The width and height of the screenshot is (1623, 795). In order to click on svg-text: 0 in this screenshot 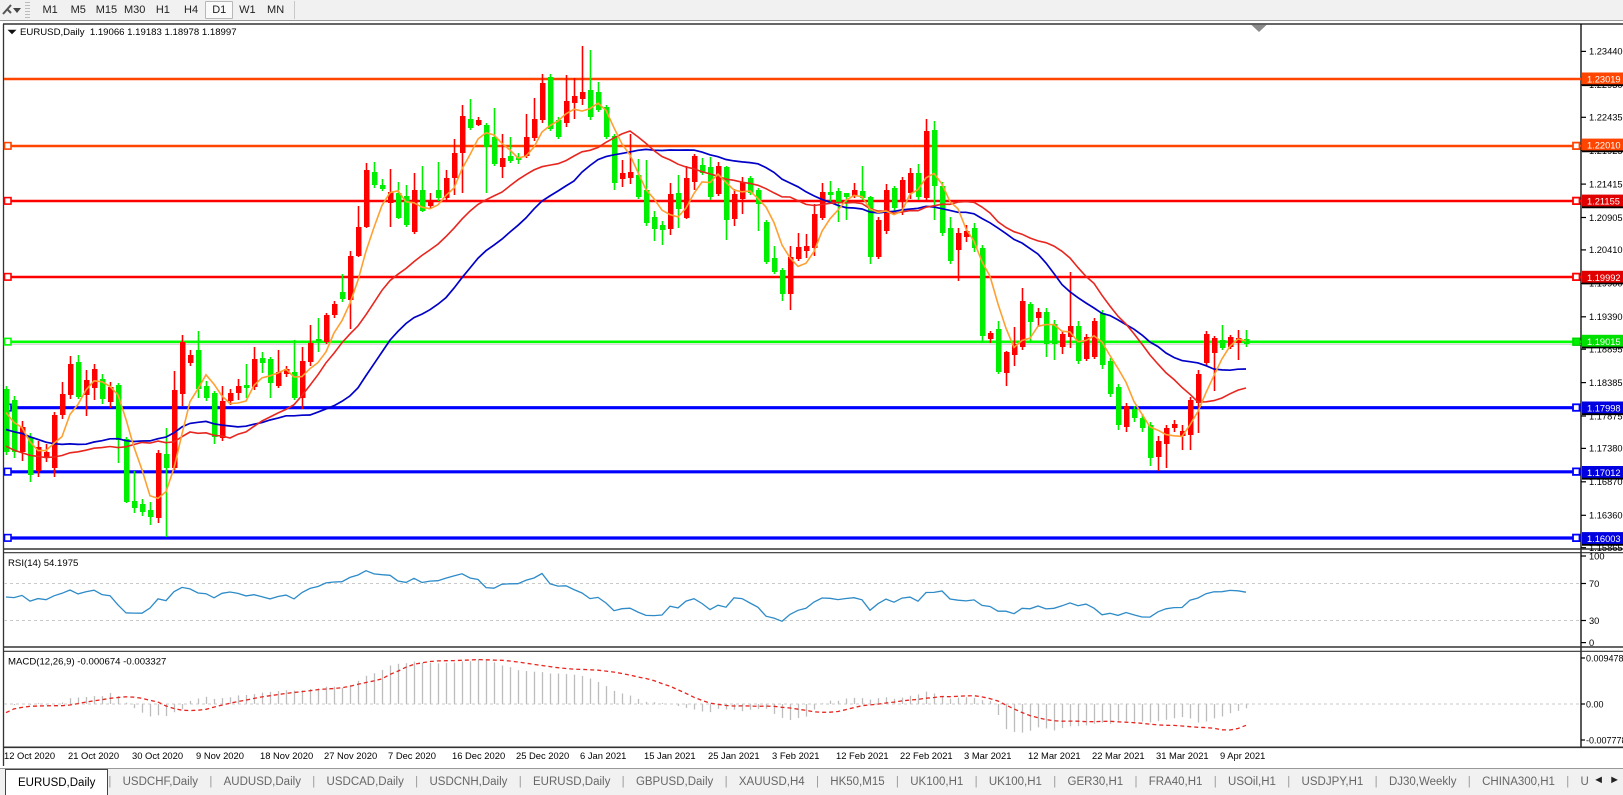, I will do `click(1591, 643)`.